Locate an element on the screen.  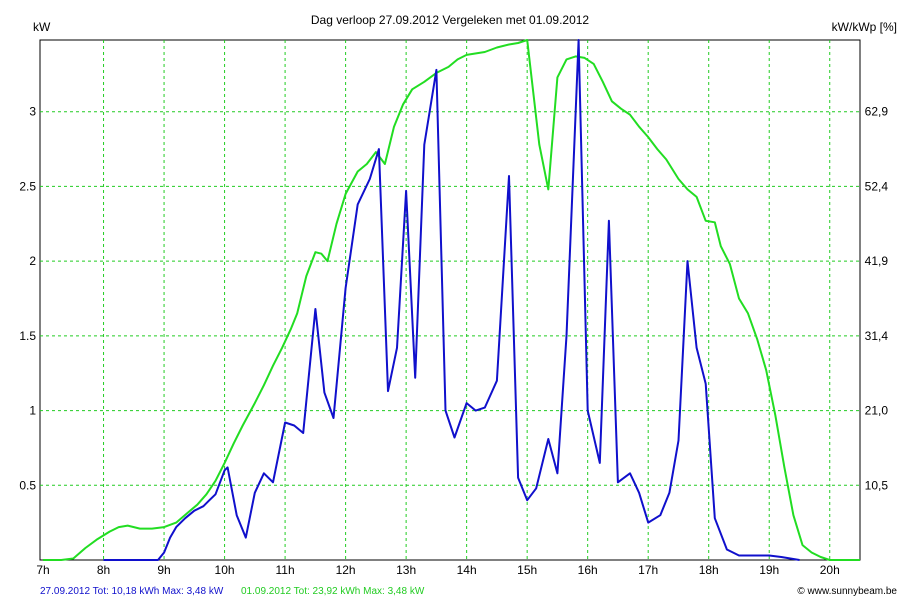
x-tick-label: 17h is located at coordinates (648, 570).